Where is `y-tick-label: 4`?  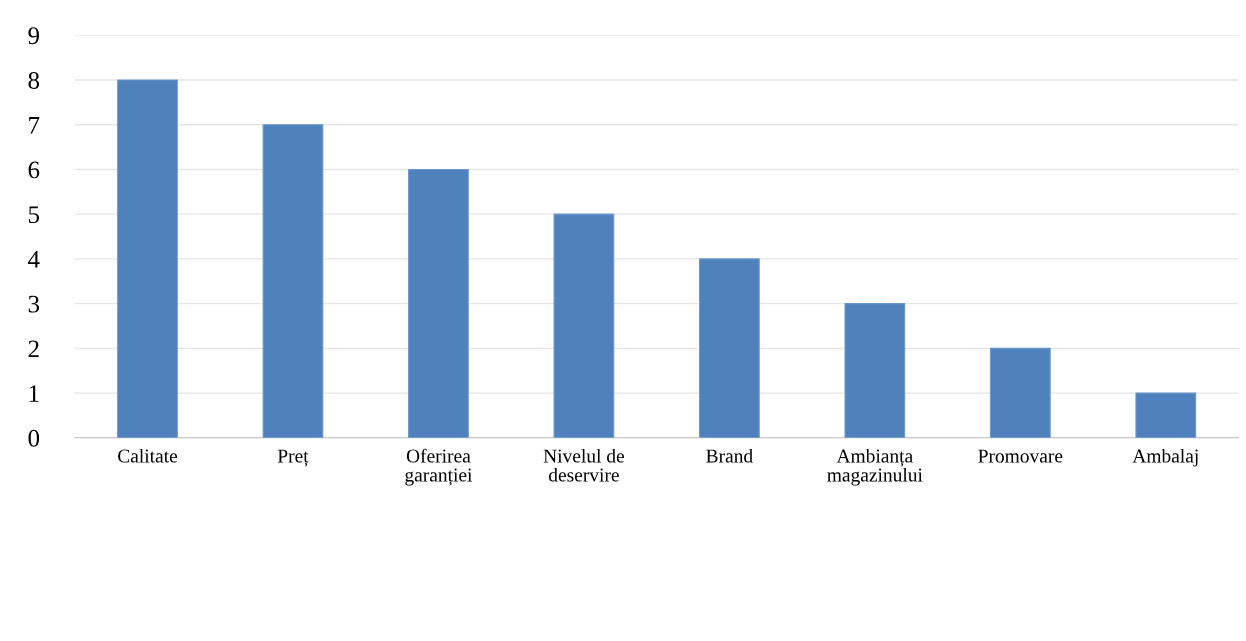 y-tick-label: 4 is located at coordinates (34, 259).